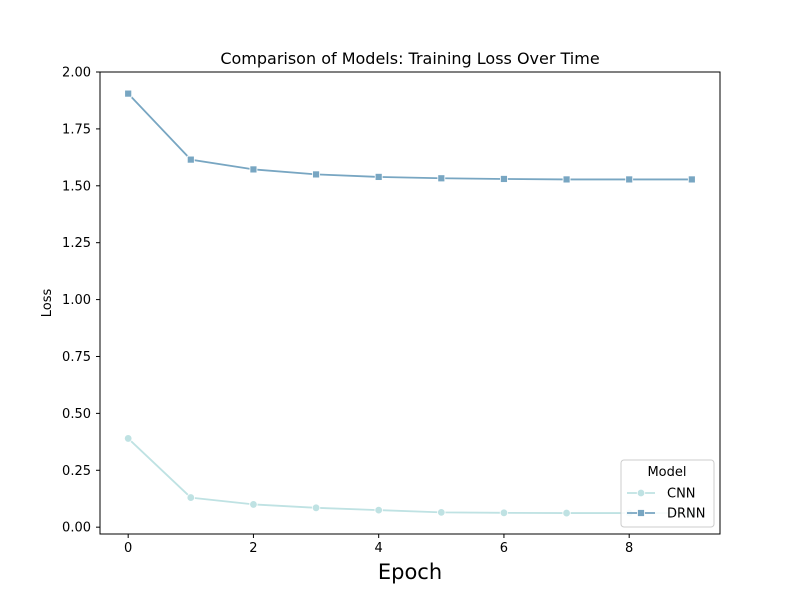 The image size is (800, 600). Describe the element at coordinates (76, 243) in the screenshot. I see `y-tick-label: 1.25` at that location.